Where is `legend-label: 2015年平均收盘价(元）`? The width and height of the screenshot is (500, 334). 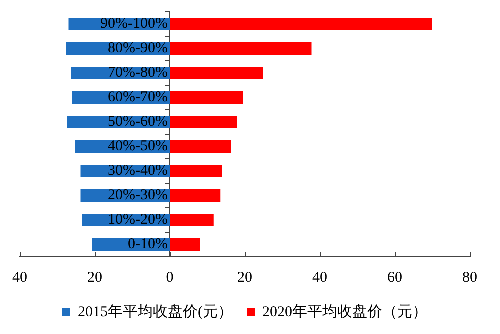 legend-label: 2015年平均收盘价(元） is located at coordinates (155, 311).